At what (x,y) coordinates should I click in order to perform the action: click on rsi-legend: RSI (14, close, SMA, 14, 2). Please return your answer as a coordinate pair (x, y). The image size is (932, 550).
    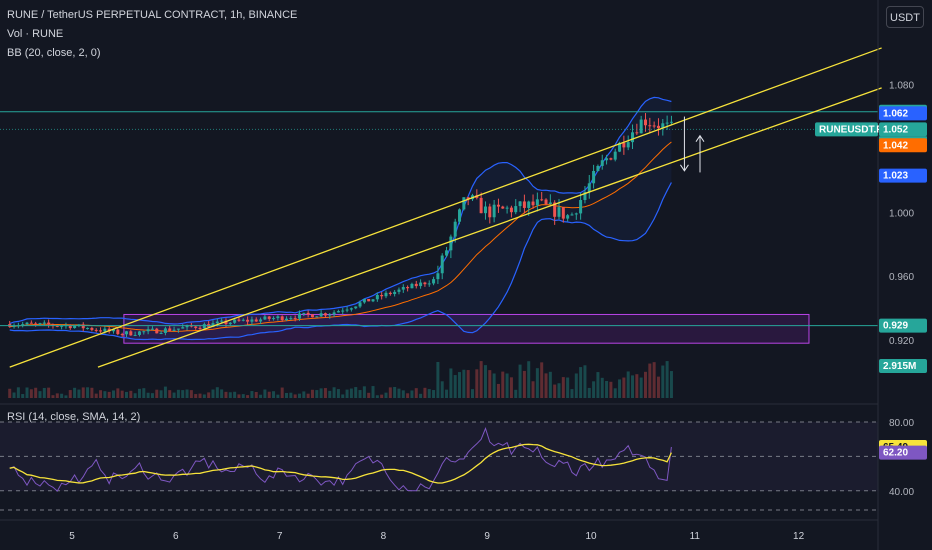
    Looking at the image, I should click on (74, 417).